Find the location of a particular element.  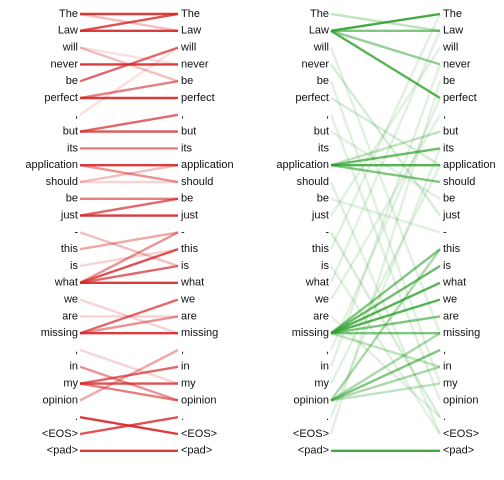

source-token: my is located at coordinates (321, 384).